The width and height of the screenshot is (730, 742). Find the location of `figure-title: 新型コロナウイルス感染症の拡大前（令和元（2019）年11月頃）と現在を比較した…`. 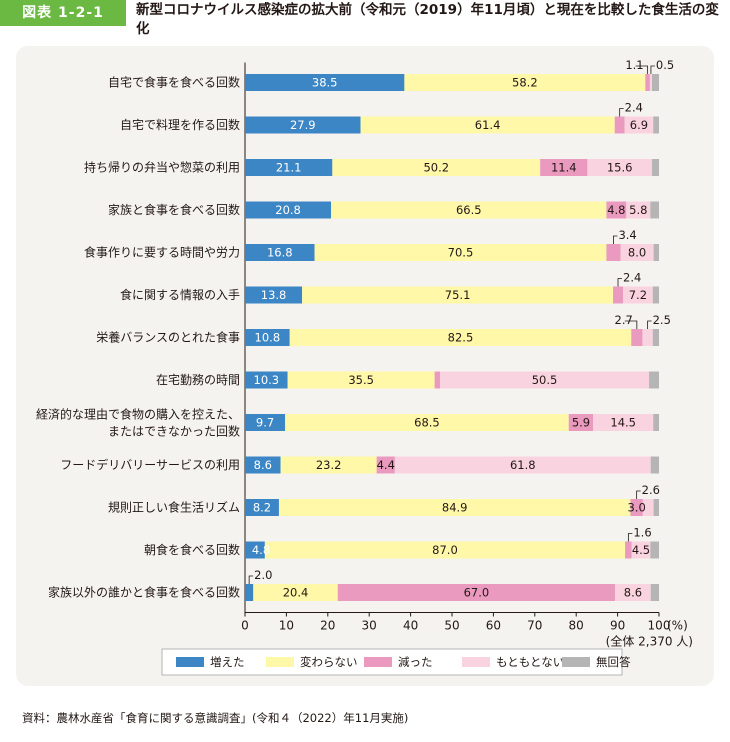

figure-title: 新型コロナウイルス感染症の拡大前（令和元（2019）年11月頃）と現在を比較した… is located at coordinates (427, 19).